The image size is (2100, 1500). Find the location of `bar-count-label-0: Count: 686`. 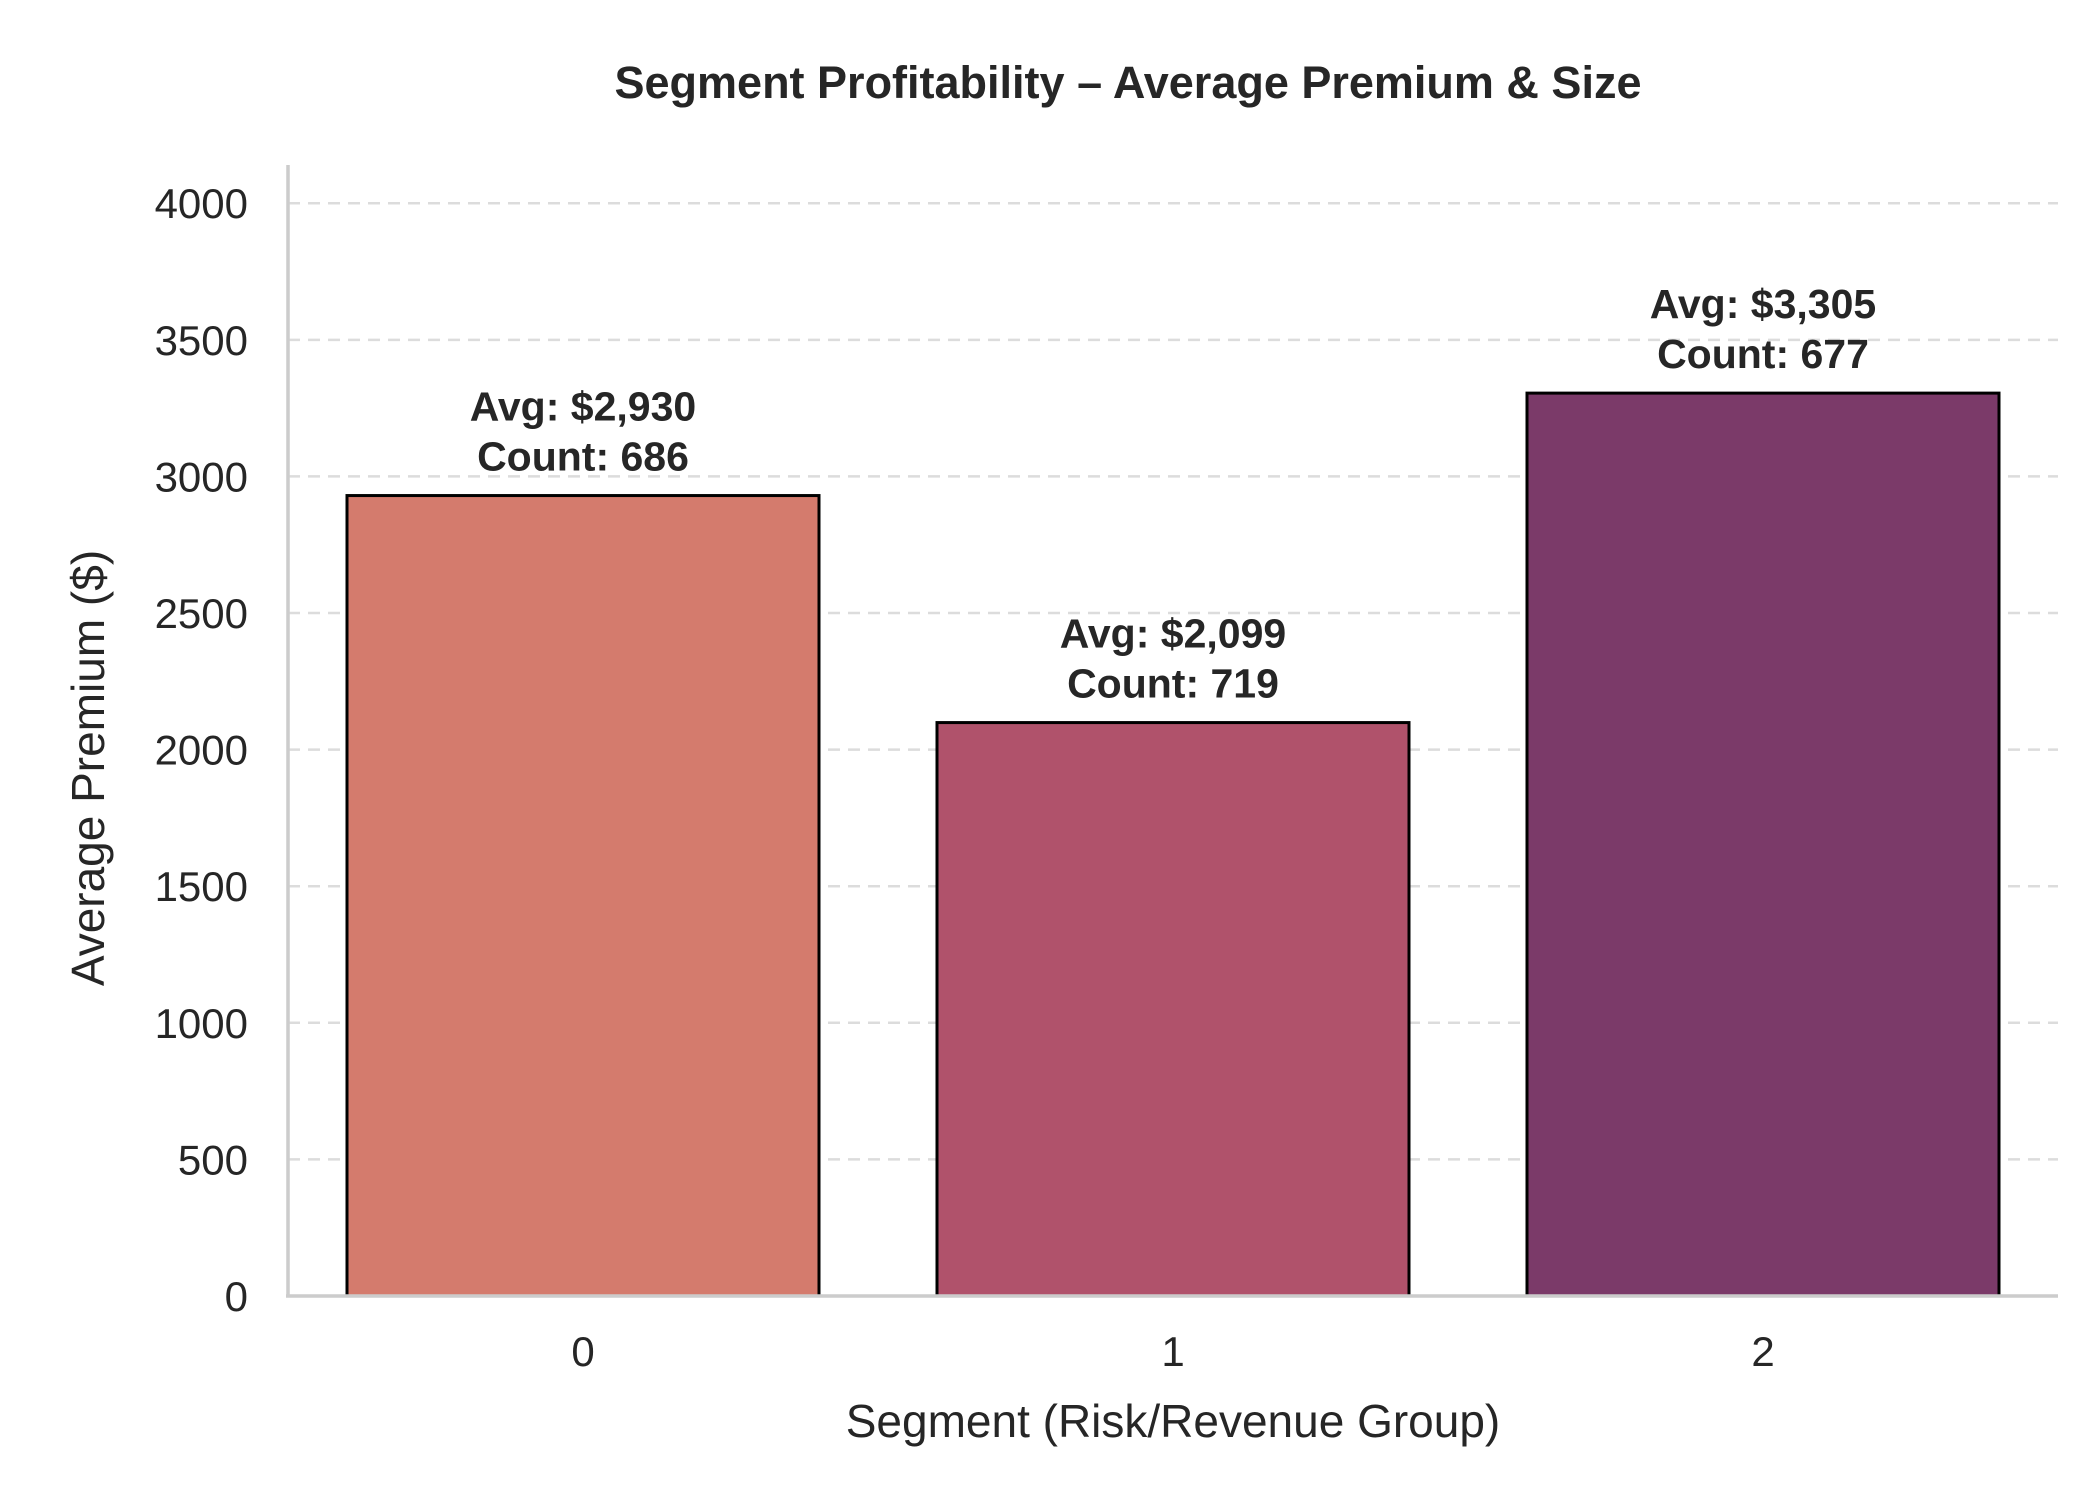

bar-count-label-0: Count: 686 is located at coordinates (583, 457).